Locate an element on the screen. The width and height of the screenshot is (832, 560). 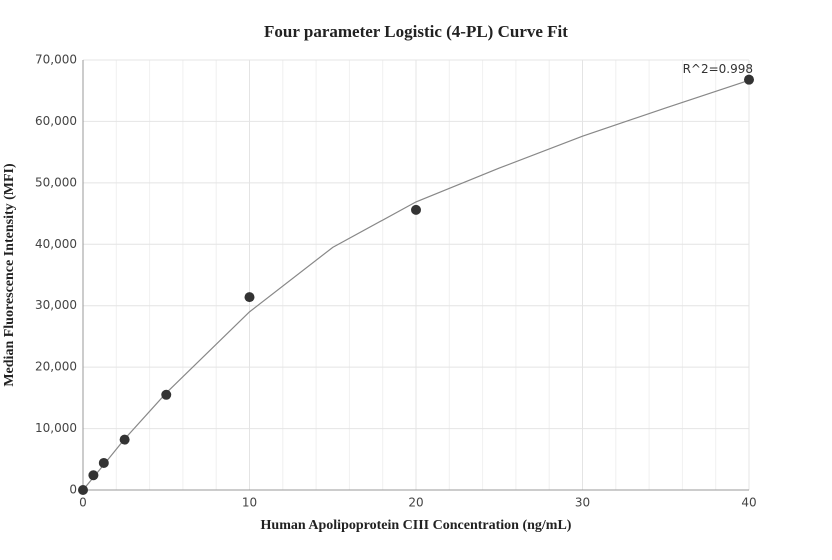
y-tick-label: 70,000 is located at coordinates (56, 60).